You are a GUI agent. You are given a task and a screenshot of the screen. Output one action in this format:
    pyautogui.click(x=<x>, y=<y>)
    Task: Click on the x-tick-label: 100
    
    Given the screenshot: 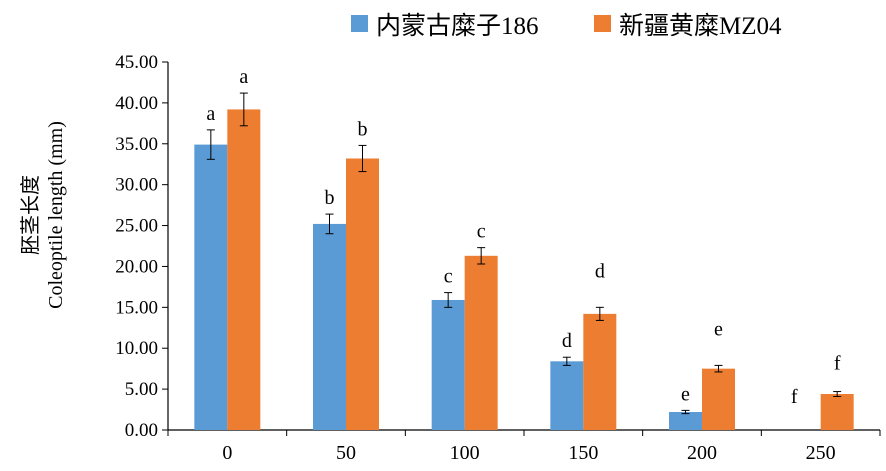 What is the action you would take?
    pyautogui.click(x=465, y=453)
    